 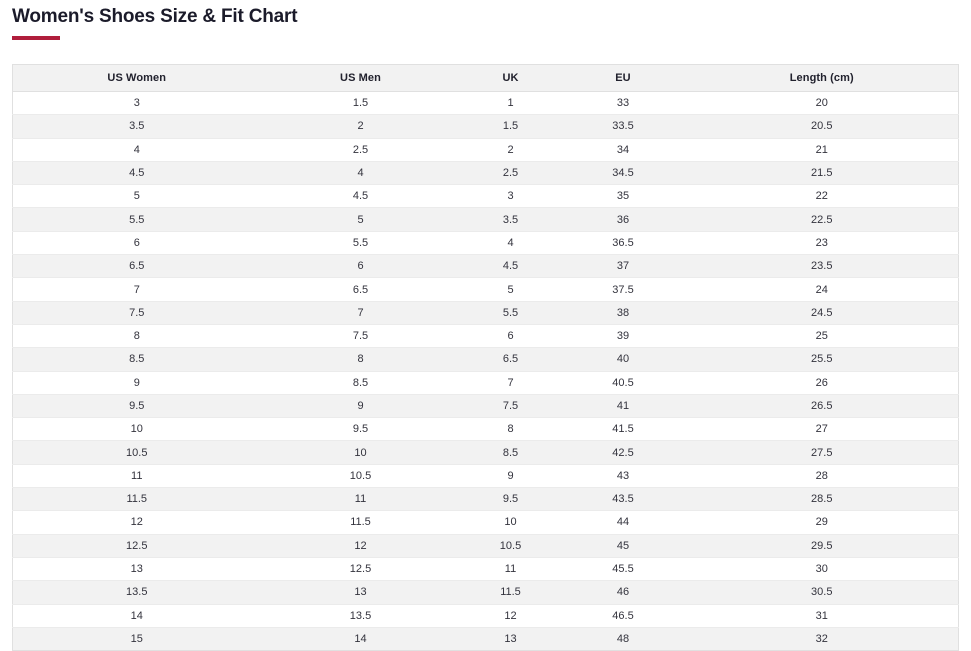 I want to click on cell-us-women: 8, so click(x=136, y=336).